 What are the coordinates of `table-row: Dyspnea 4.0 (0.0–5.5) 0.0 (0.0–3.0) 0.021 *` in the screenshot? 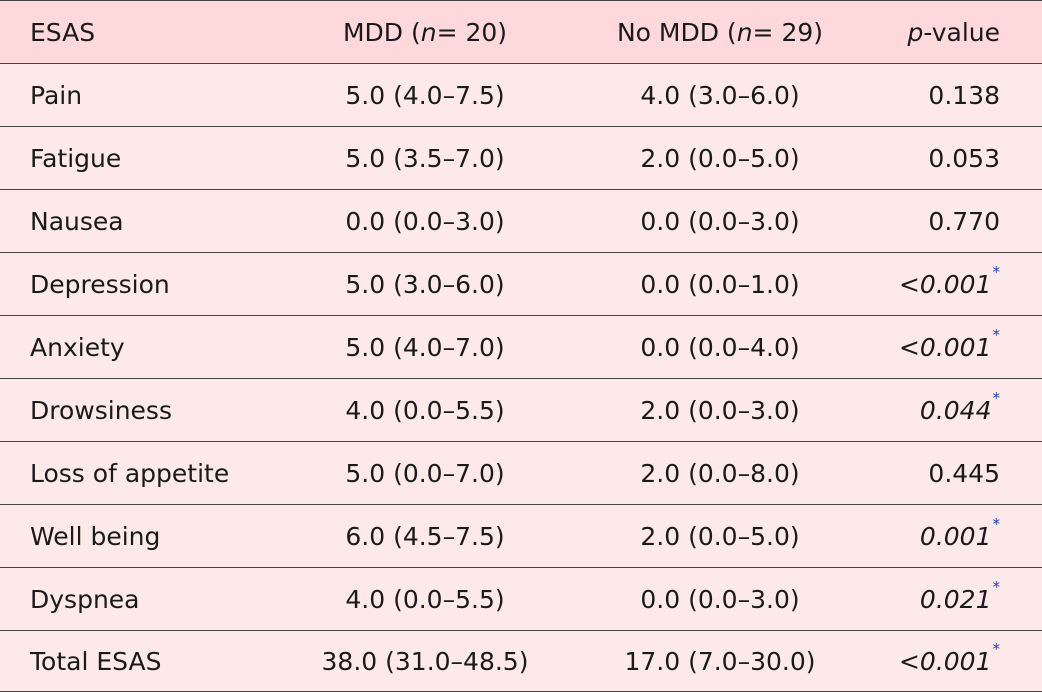 It's located at (521, 599).